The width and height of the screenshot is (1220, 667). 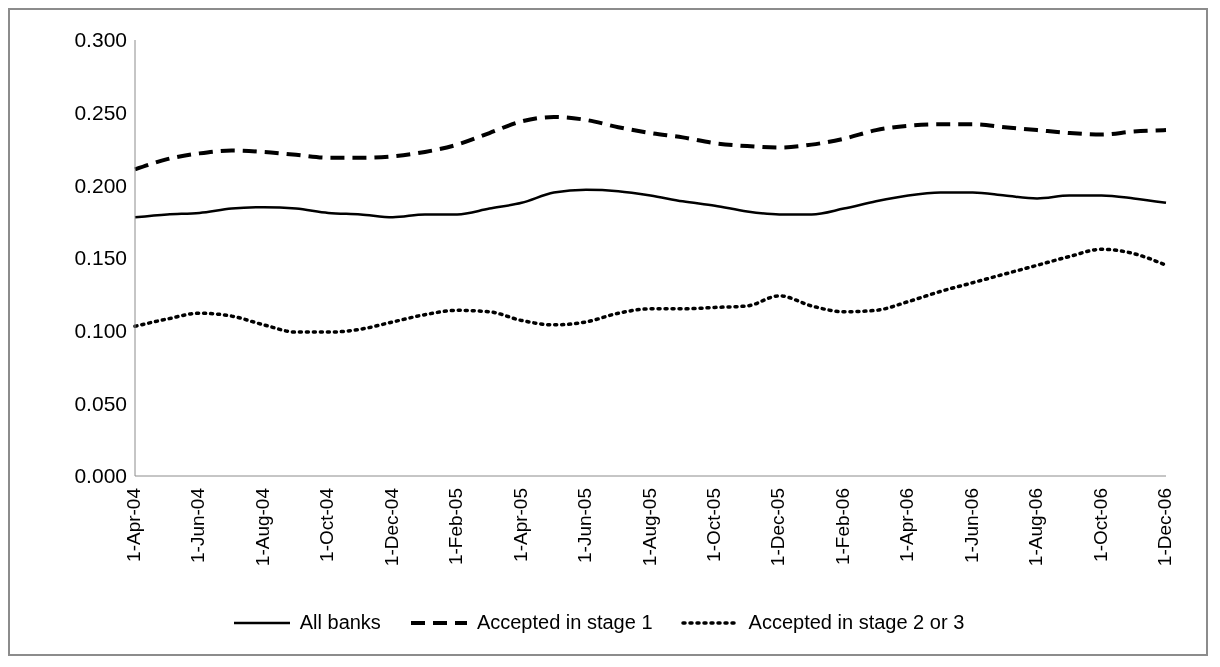 I want to click on x-tick-label: 1-Apr-05, so click(x=520, y=525).